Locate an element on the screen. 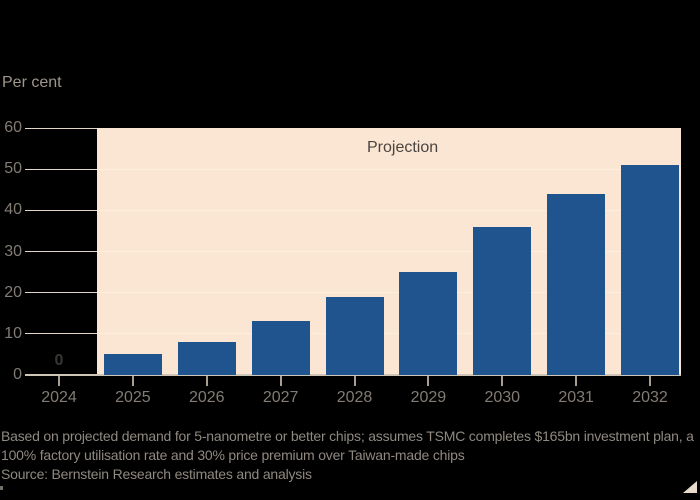  x-tick-label: 2026 is located at coordinates (206, 397).